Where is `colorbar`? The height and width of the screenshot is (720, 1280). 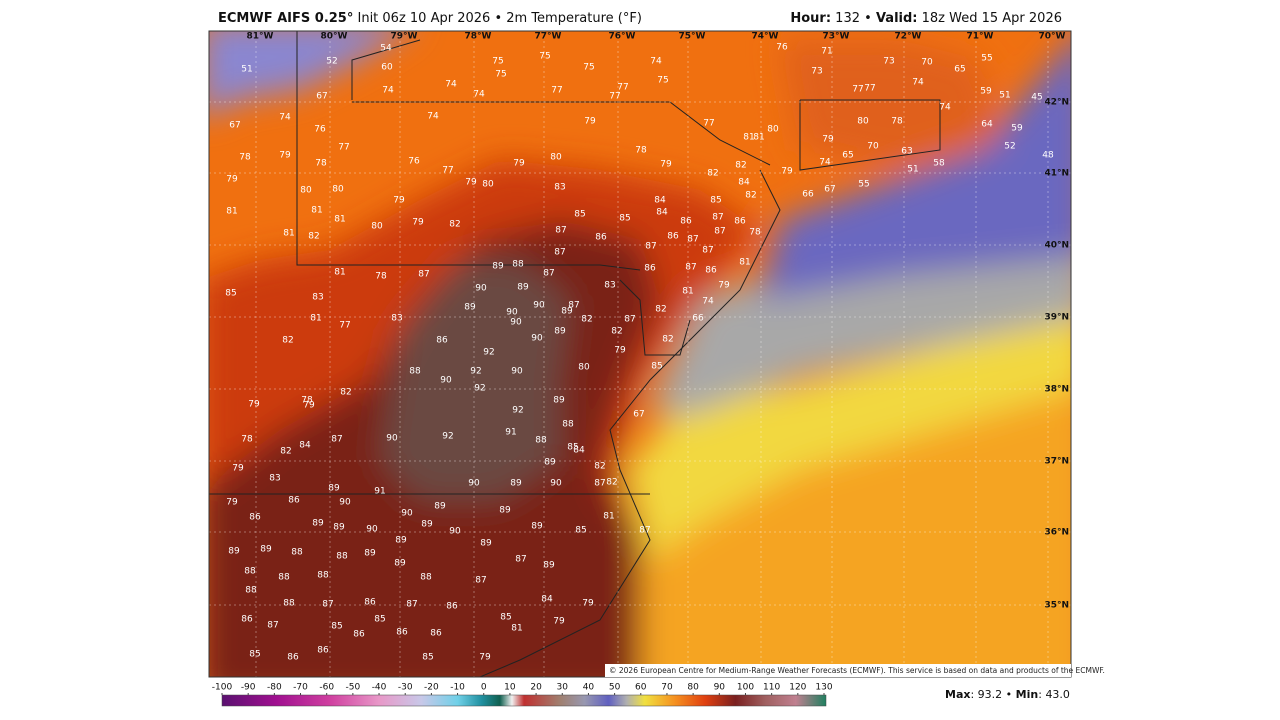 colorbar is located at coordinates (524, 700).